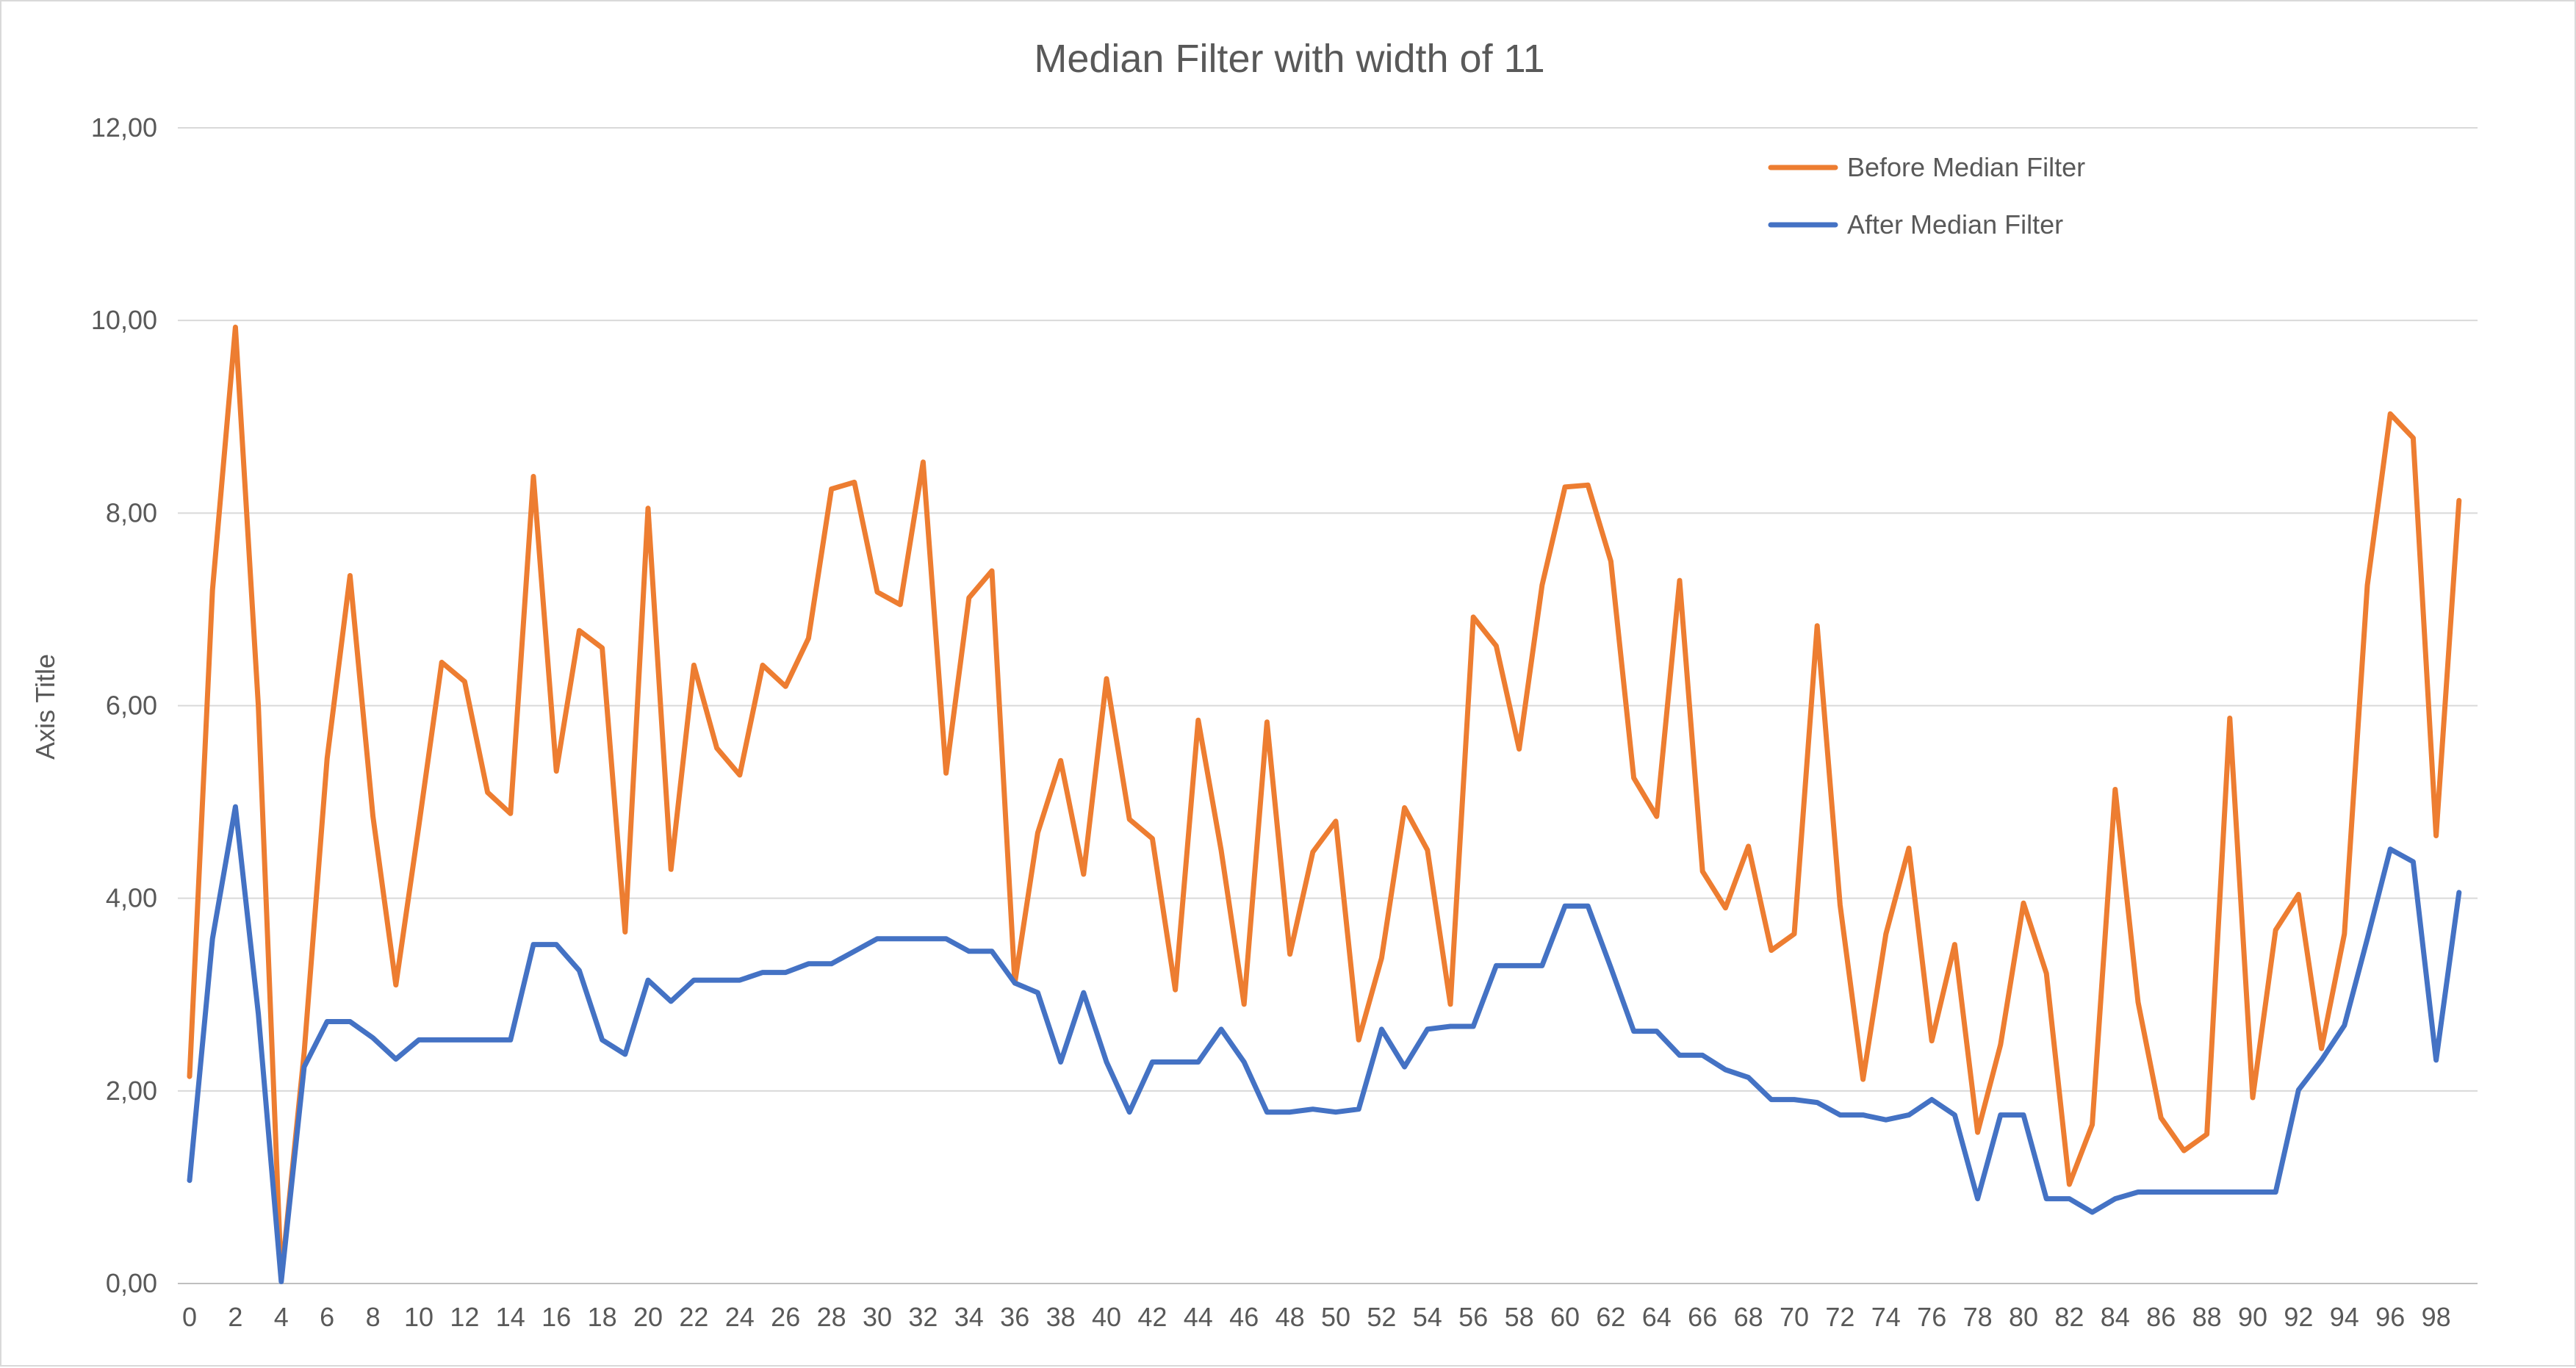 The image size is (2576, 1368). Describe the element at coordinates (131, 512) in the screenshot. I see `y-tick-label: 8,00` at that location.